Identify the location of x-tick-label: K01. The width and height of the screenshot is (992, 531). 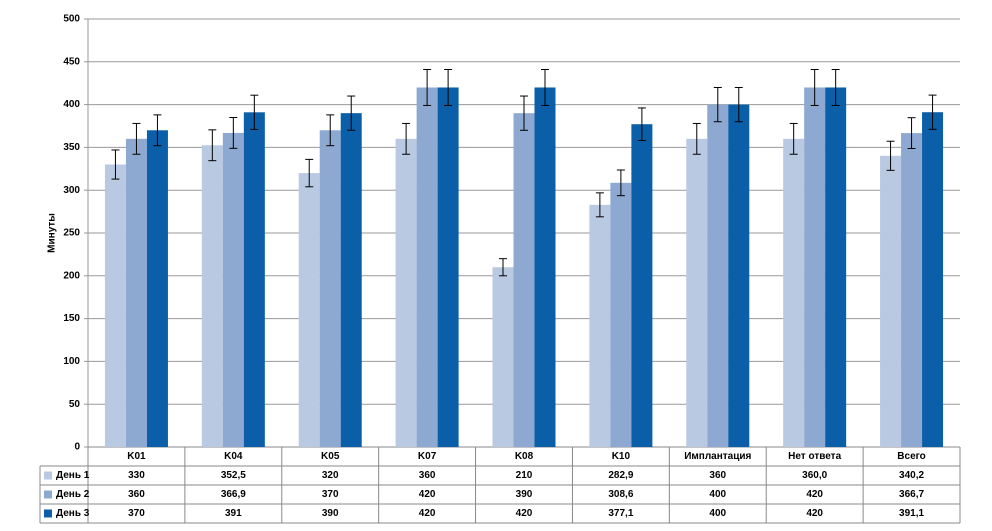
(136, 456).